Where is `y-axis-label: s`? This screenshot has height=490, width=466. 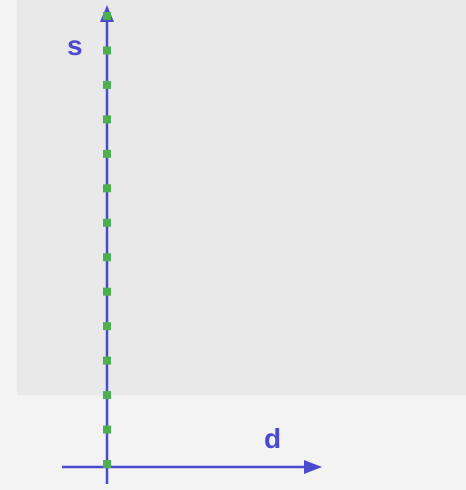 y-axis-label: s is located at coordinates (75, 45).